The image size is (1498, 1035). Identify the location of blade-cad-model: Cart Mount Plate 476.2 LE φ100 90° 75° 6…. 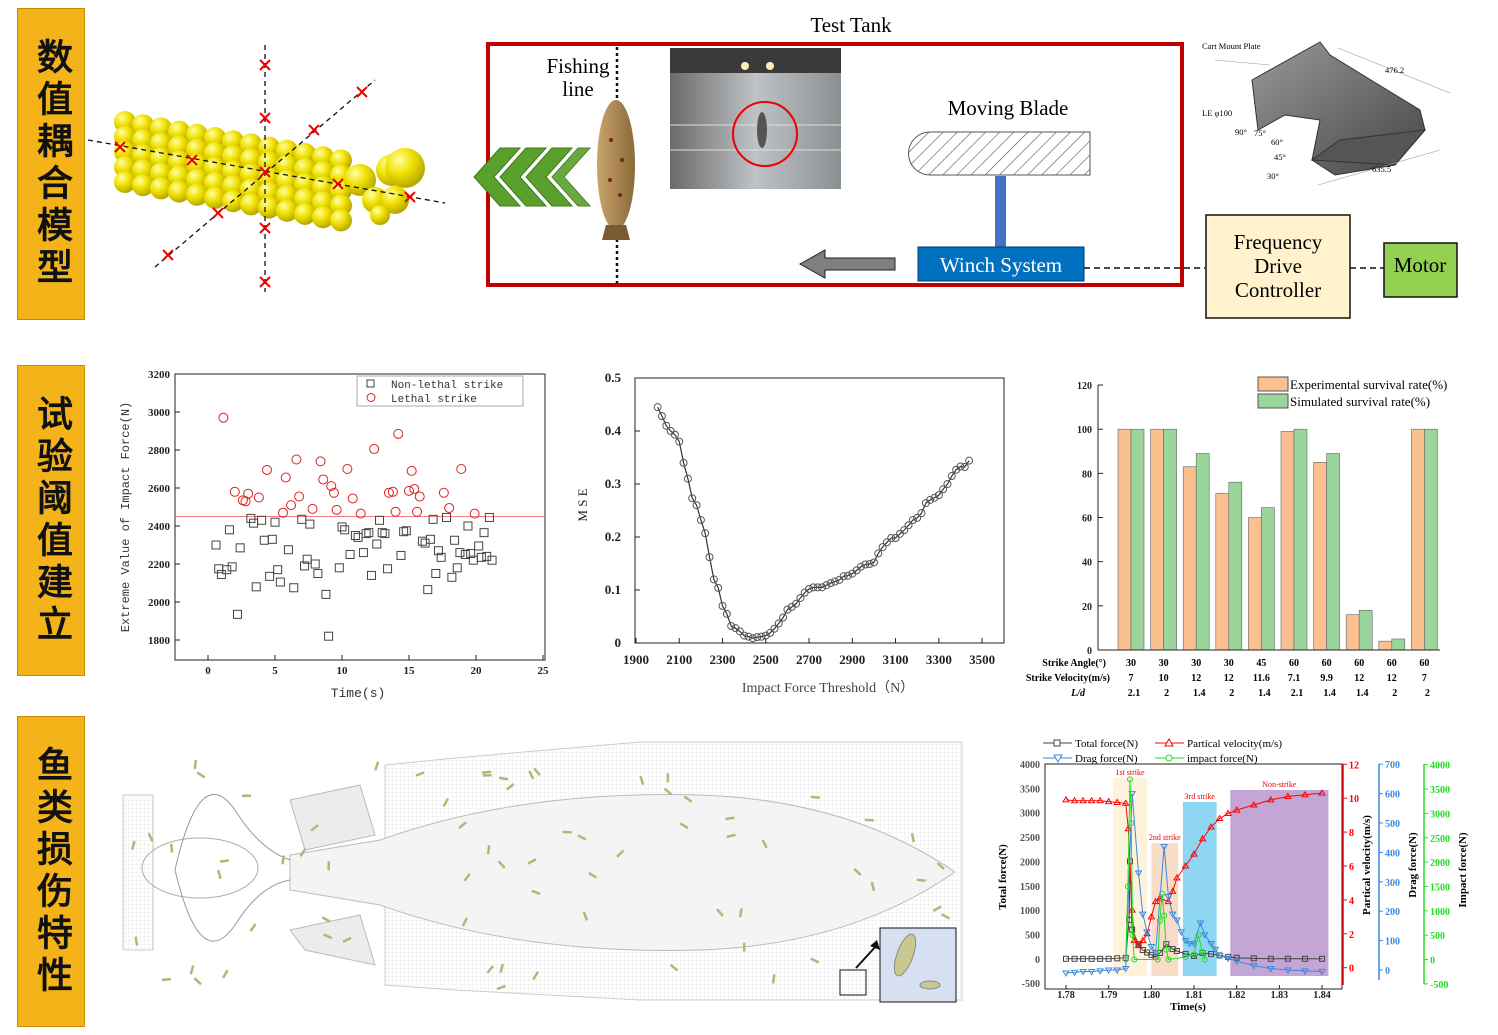
(1326, 113).